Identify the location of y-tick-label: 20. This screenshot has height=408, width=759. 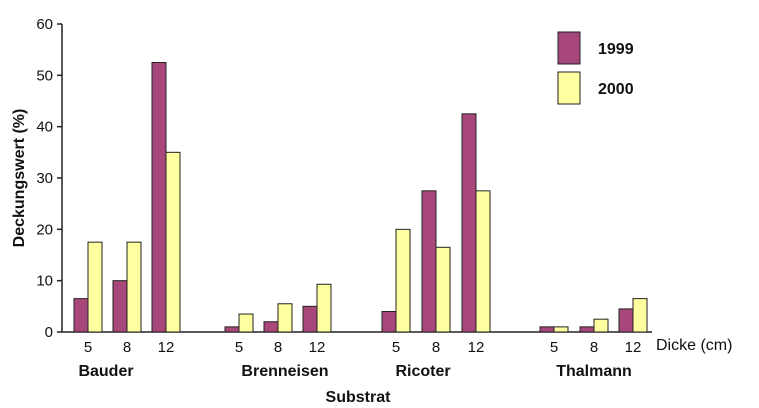
(44, 229).